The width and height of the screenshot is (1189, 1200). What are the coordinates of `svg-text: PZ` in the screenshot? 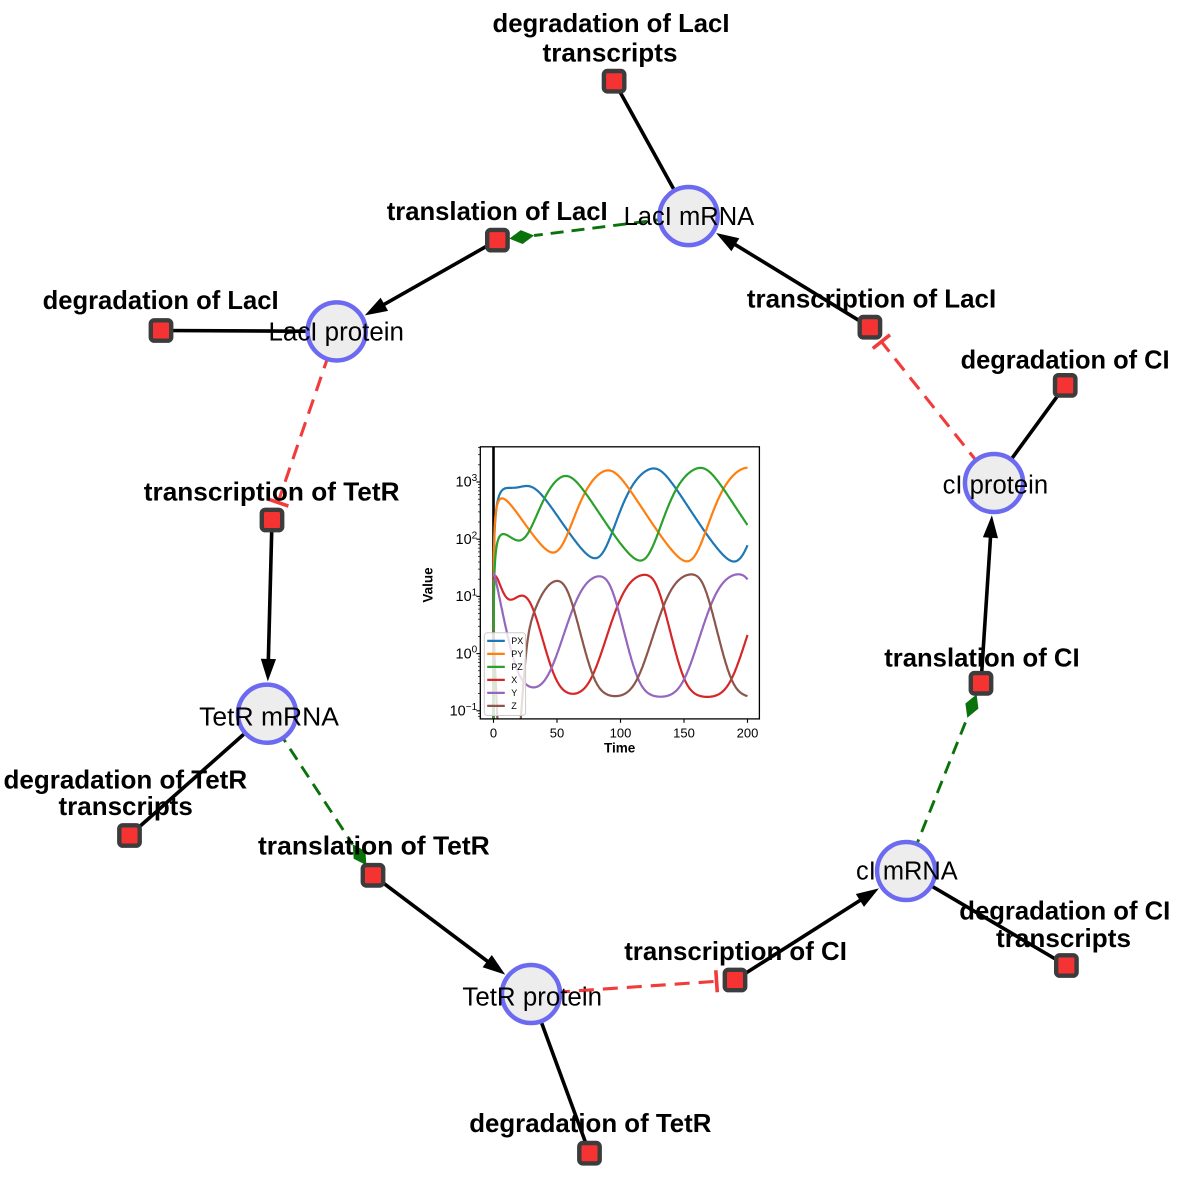 It's located at (517, 667).